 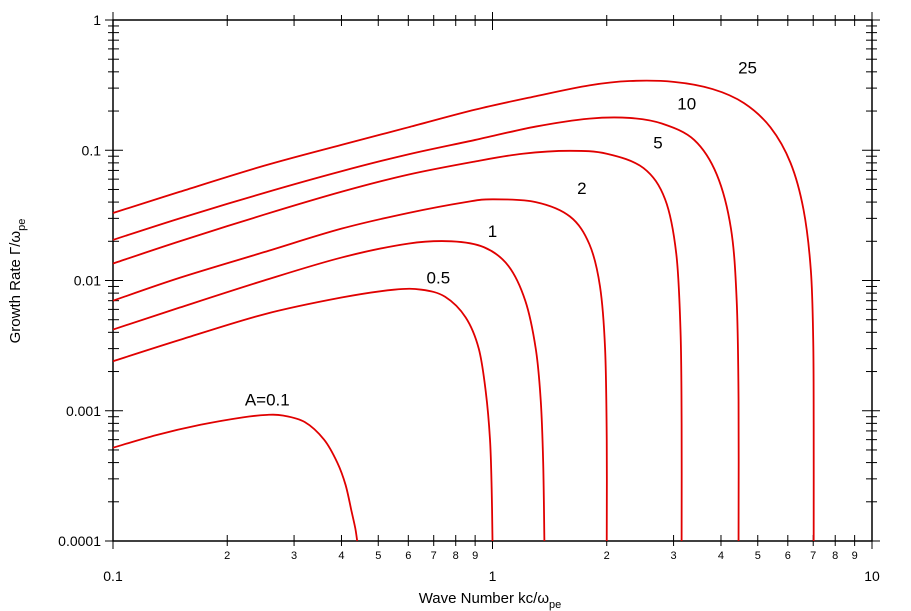 What do you see at coordinates (439, 277) in the screenshot?
I see `curve-label: 0.5` at bounding box center [439, 277].